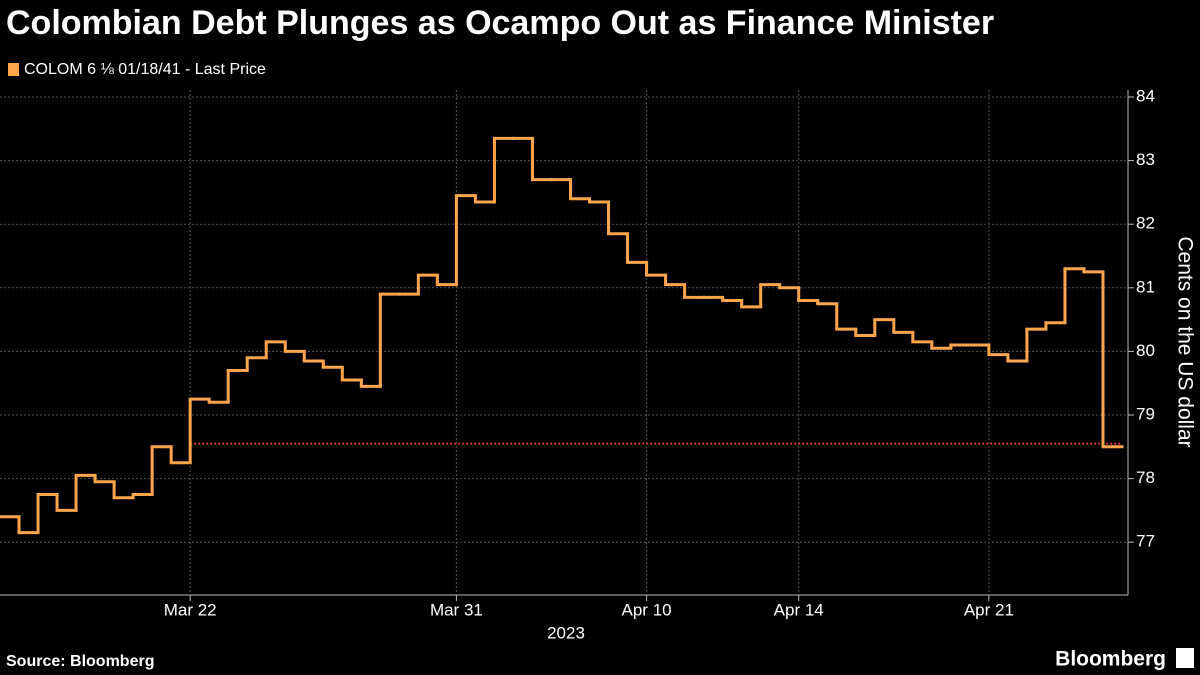 Image resolution: width=1200 pixels, height=675 pixels. Describe the element at coordinates (1184, 341) in the screenshot. I see `y-axis-label: Cents on the US dollar` at that location.